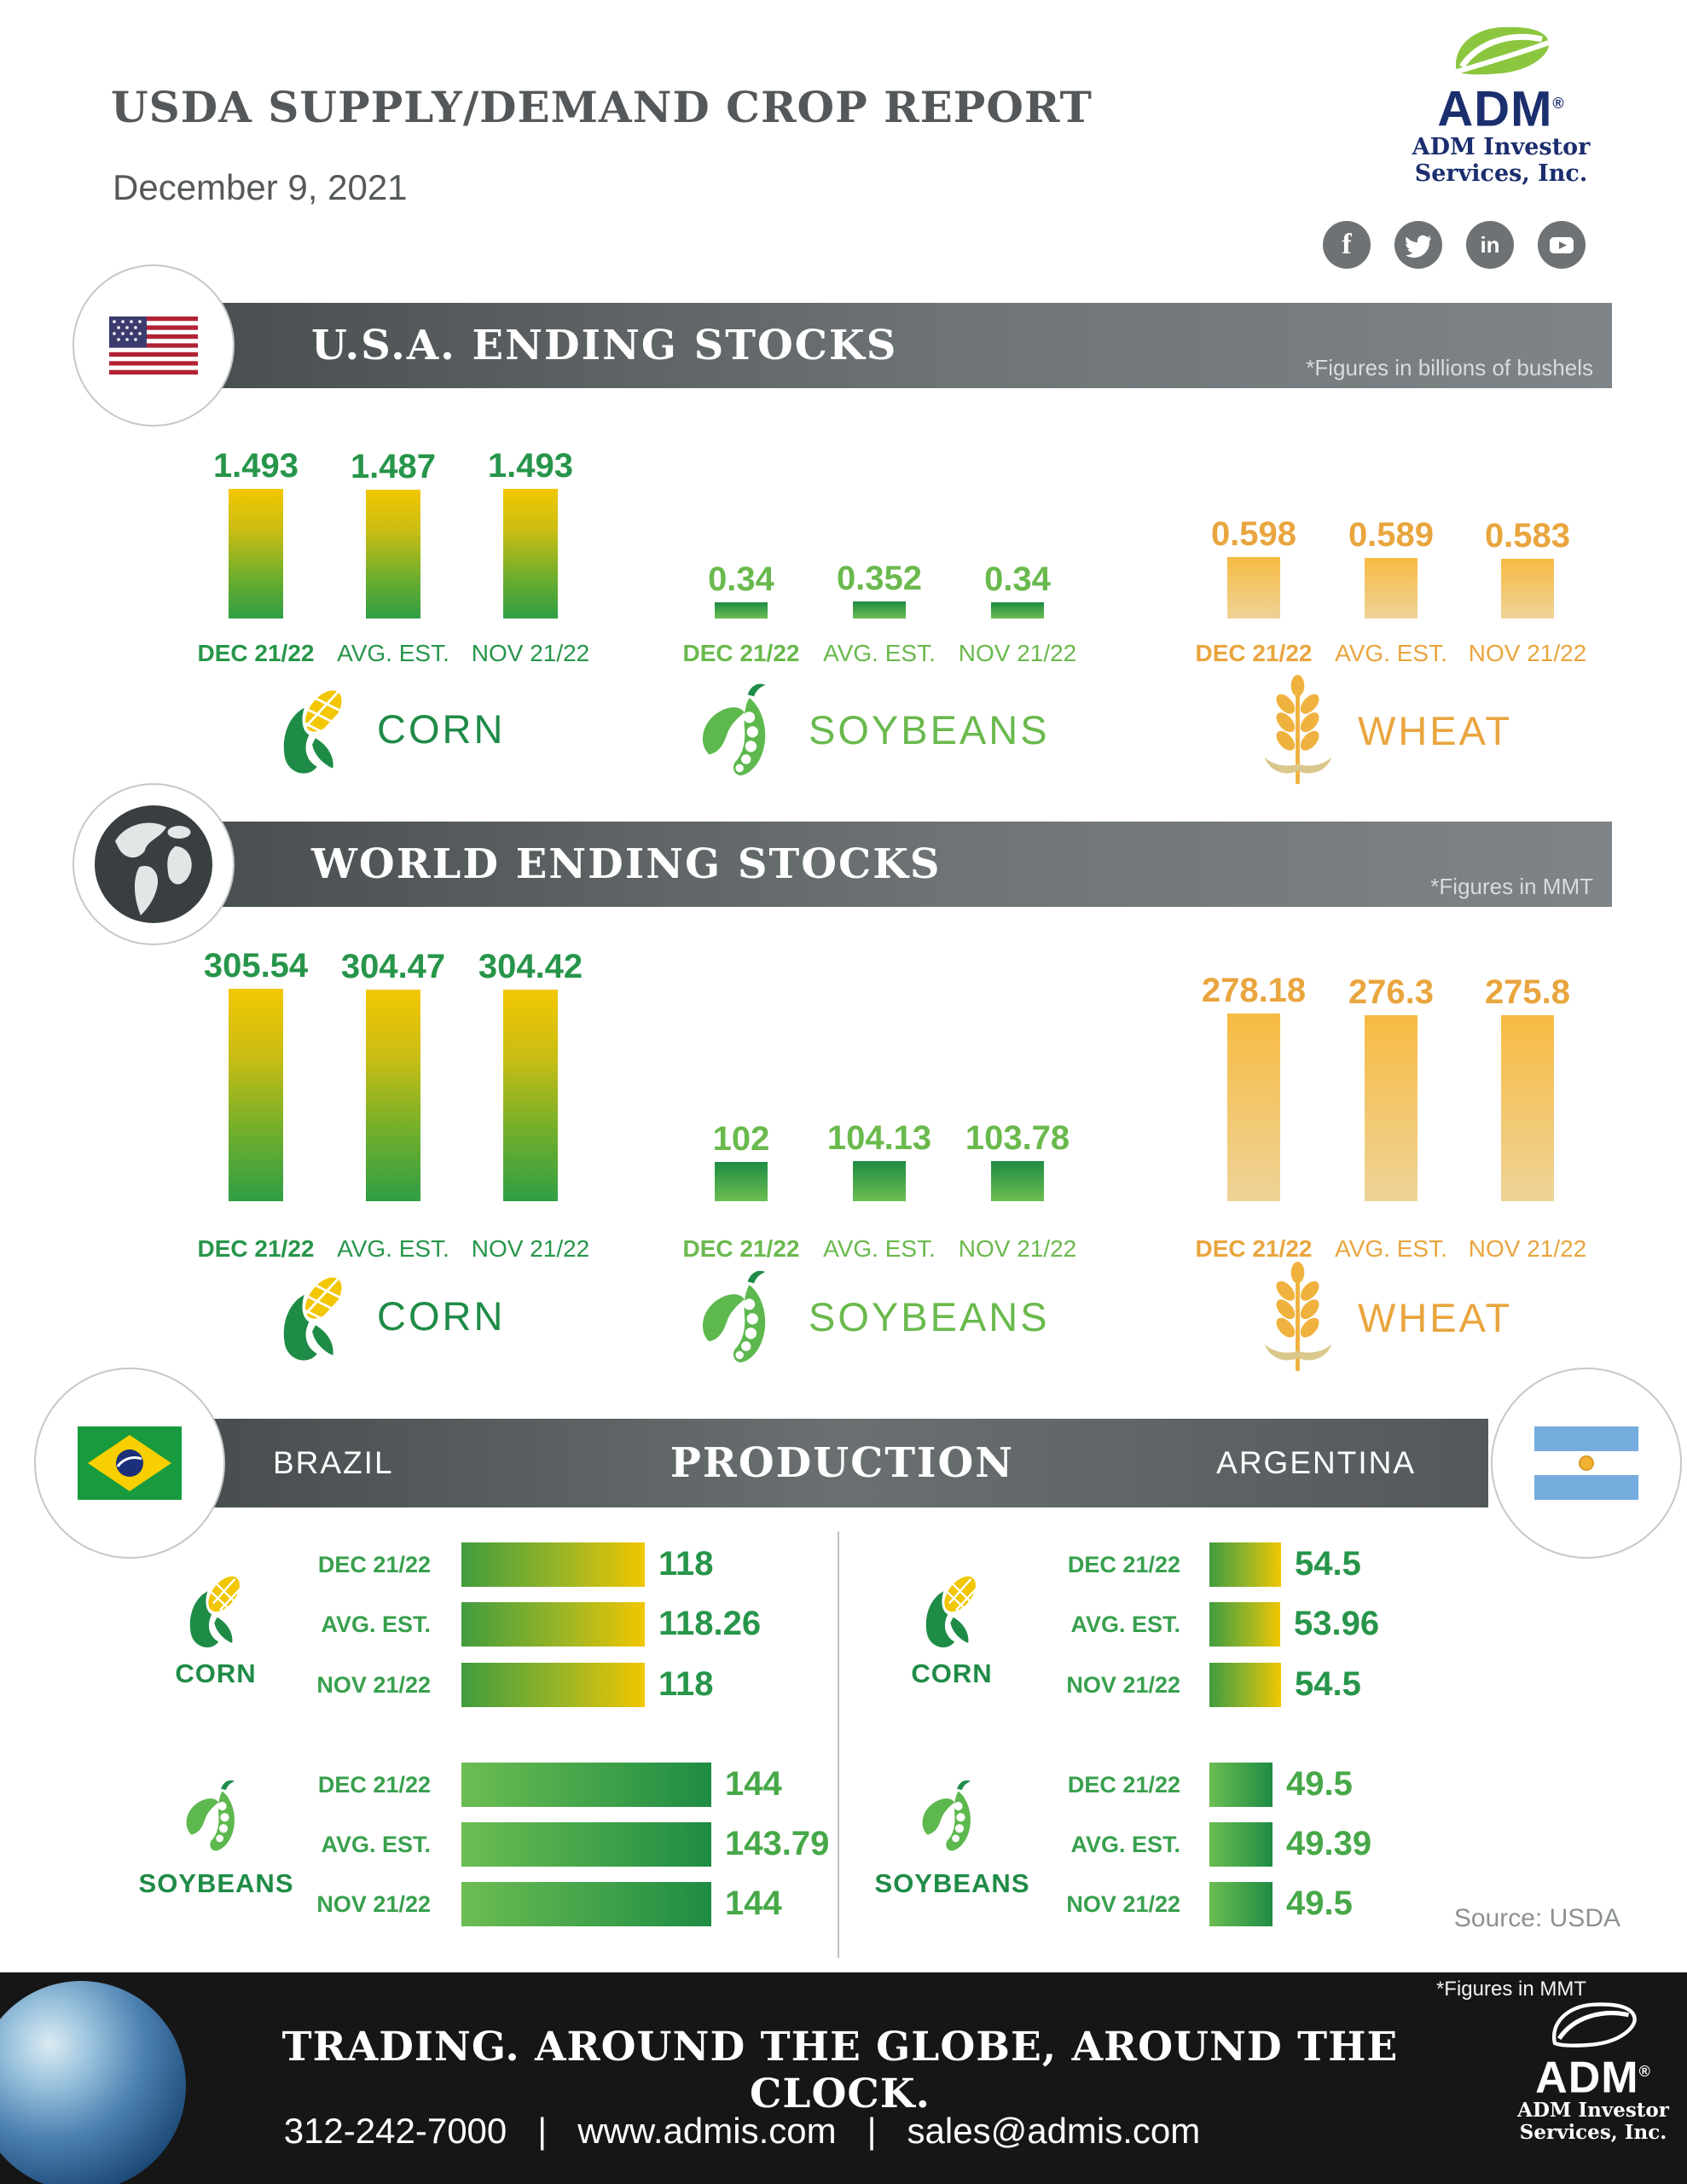  I want to click on brazil-flag-circle, so click(129, 1464).